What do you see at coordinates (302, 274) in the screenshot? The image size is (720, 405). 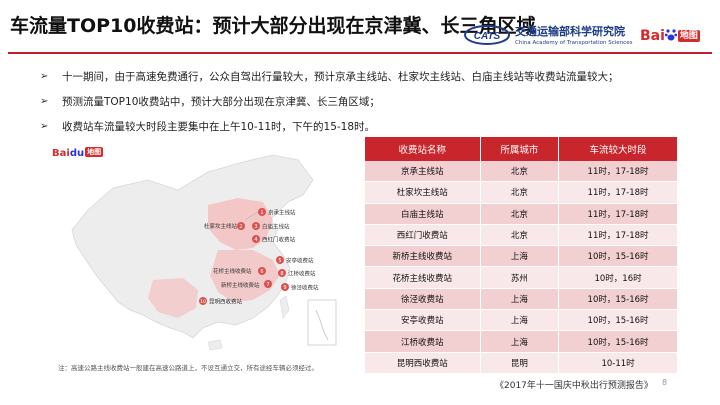 I see `station-label: 江桥收费站` at bounding box center [302, 274].